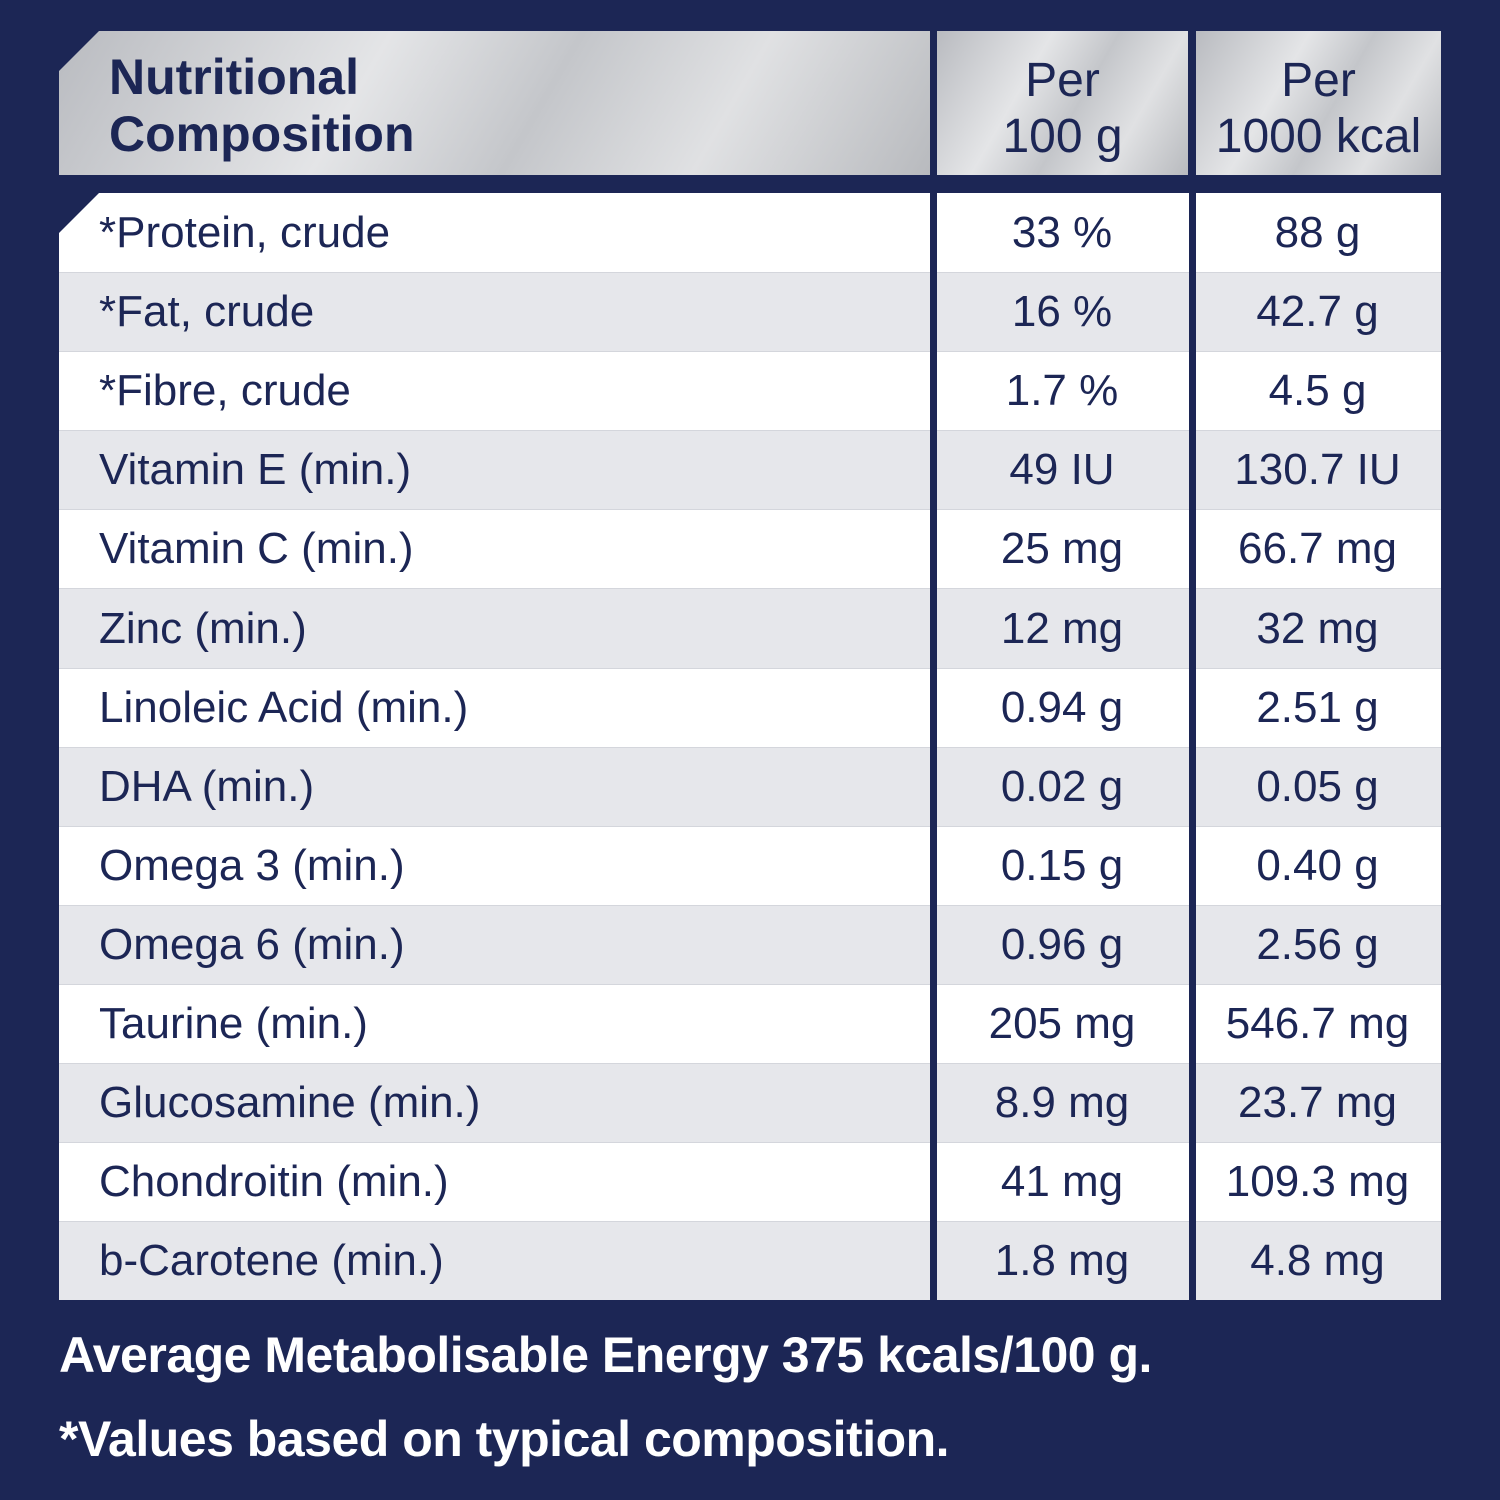  I want to click on table-row: Chondroitin (min.) 41 mg 109.3 mg, so click(750, 1182).